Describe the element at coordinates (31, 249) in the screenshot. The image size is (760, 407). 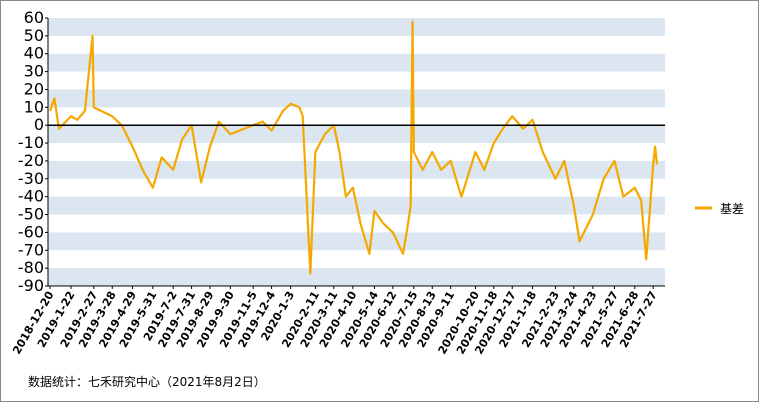
I see `y-tick-label: -70` at that location.